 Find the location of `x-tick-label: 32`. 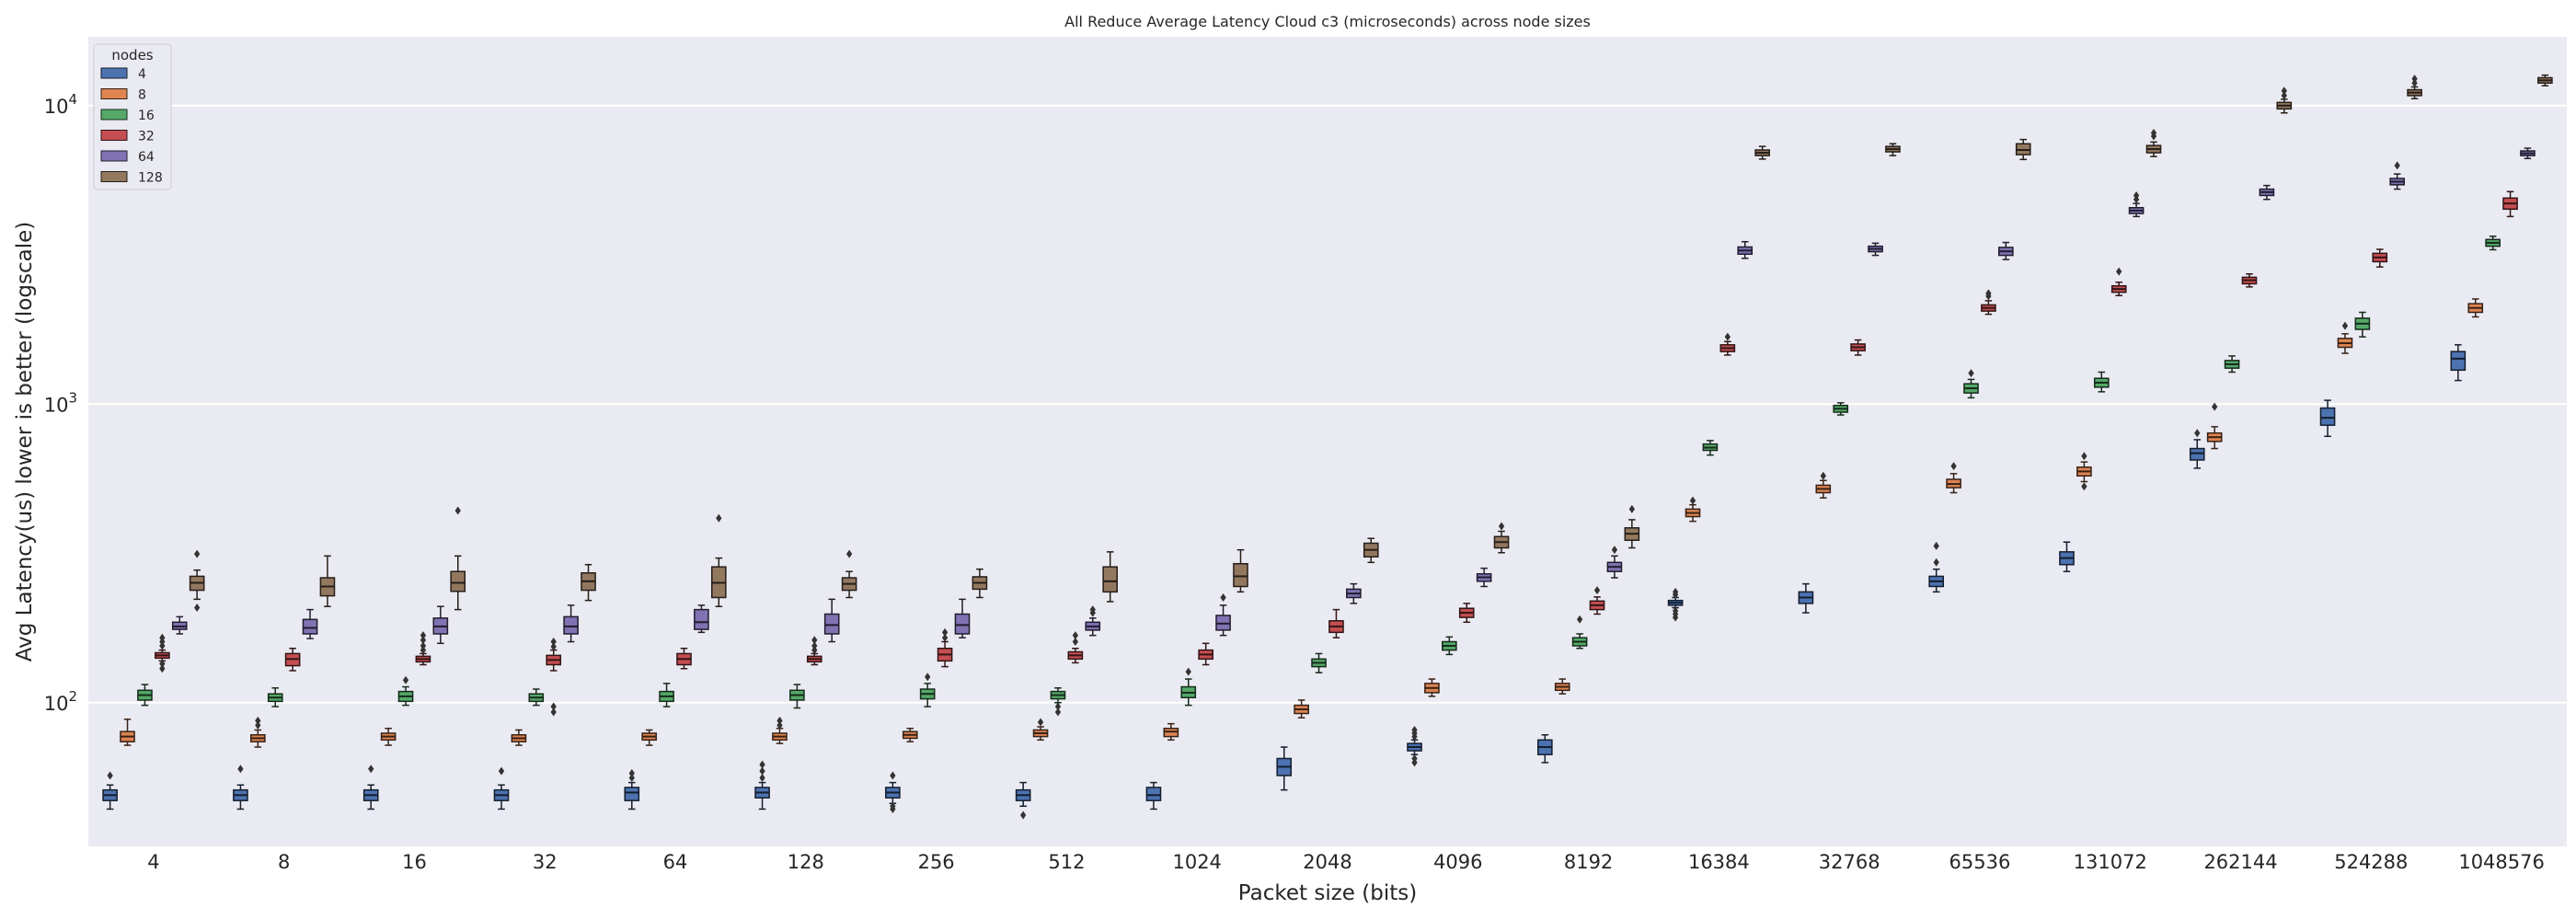

x-tick-label: 32 is located at coordinates (545, 862).